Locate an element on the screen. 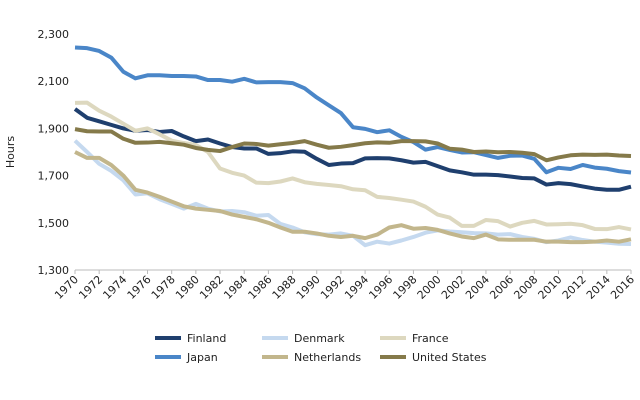 This screenshot has width=640, height=400. x-tick-label: 1974 is located at coordinates (114, 287).